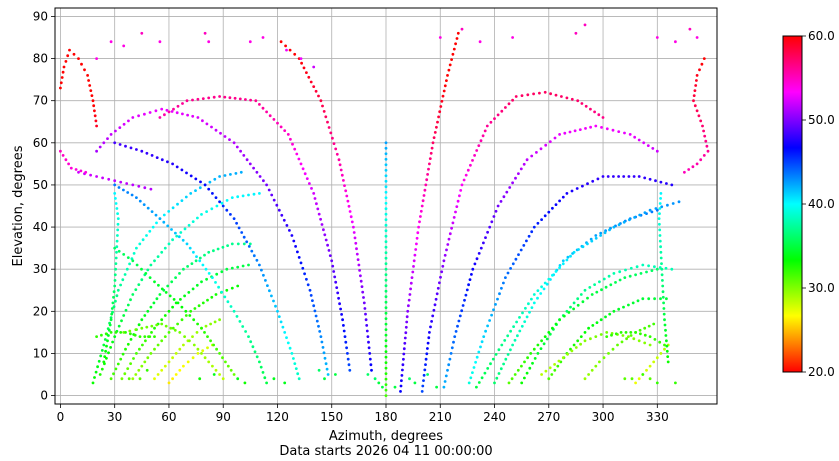  What do you see at coordinates (40, 269) in the screenshot?
I see `y-tick-label: 30` at bounding box center [40, 269].